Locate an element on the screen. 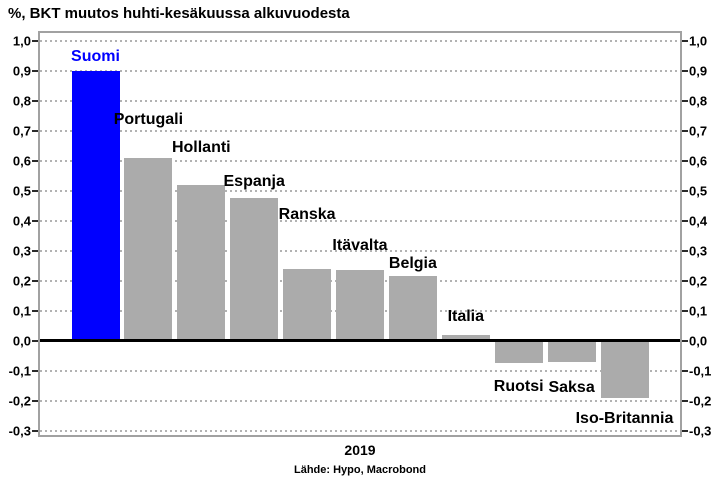 This screenshot has height=487, width=720. y-axis-label-right: 0,1 is located at coordinates (698, 311).